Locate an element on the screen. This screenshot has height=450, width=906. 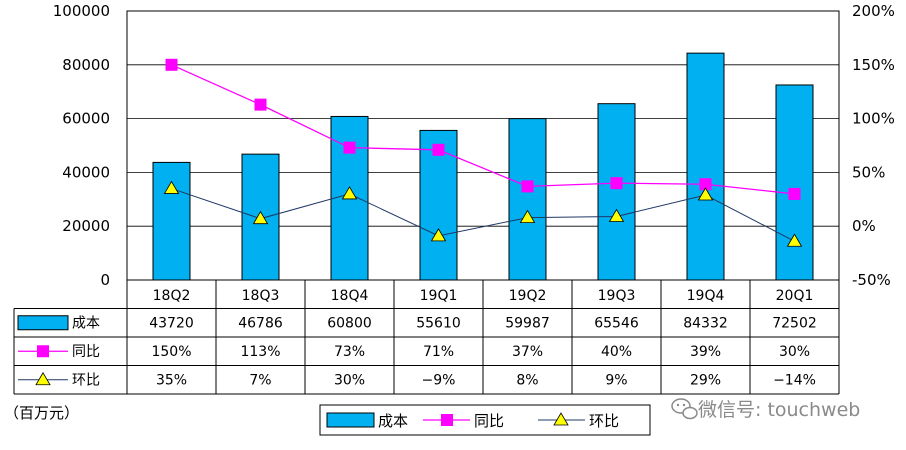
data-label: 60800 is located at coordinates (349, 324).